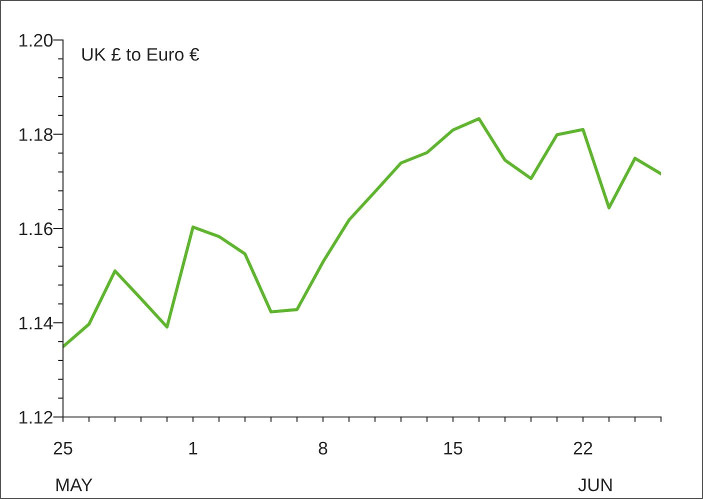 Image resolution: width=703 pixels, height=499 pixels. What do you see at coordinates (36, 323) in the screenshot?
I see `y-tick-label: 1.14` at bounding box center [36, 323].